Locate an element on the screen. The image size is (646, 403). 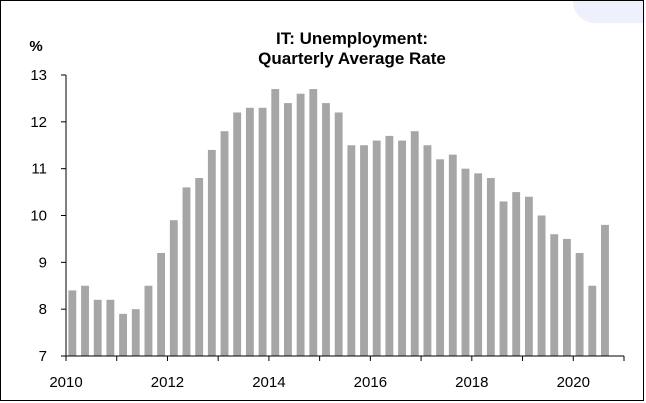
chart-title-line-2: Quarterly Average Rate is located at coordinates (352, 58).